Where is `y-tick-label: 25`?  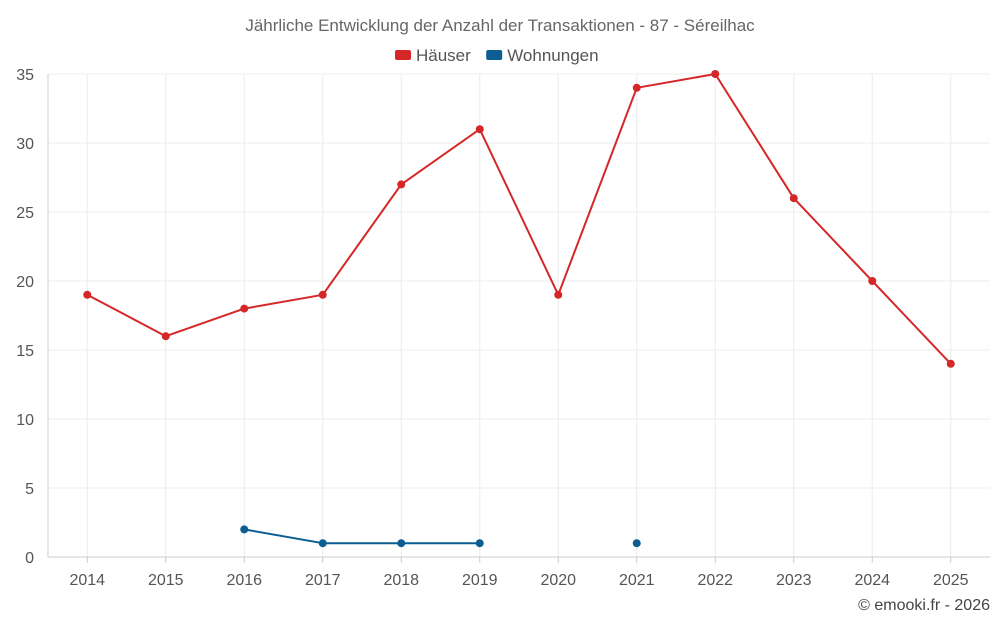 y-tick-label: 25 is located at coordinates (25, 213).